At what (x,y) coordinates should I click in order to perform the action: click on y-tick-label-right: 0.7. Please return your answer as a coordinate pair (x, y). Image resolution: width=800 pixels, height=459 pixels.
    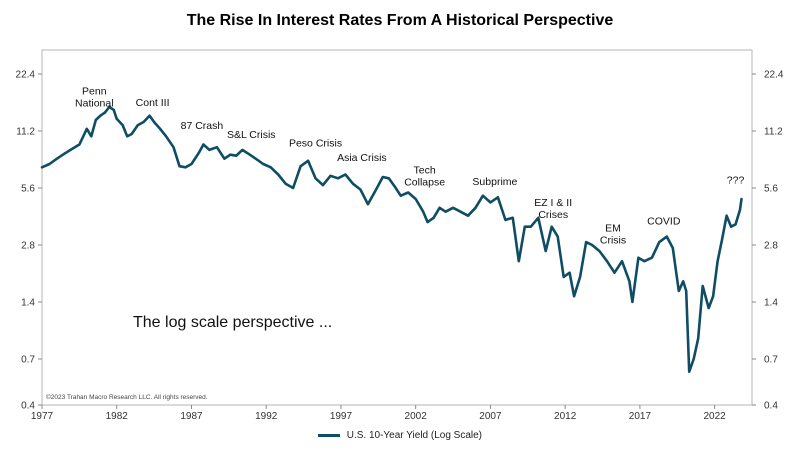
    Looking at the image, I should click on (771, 359).